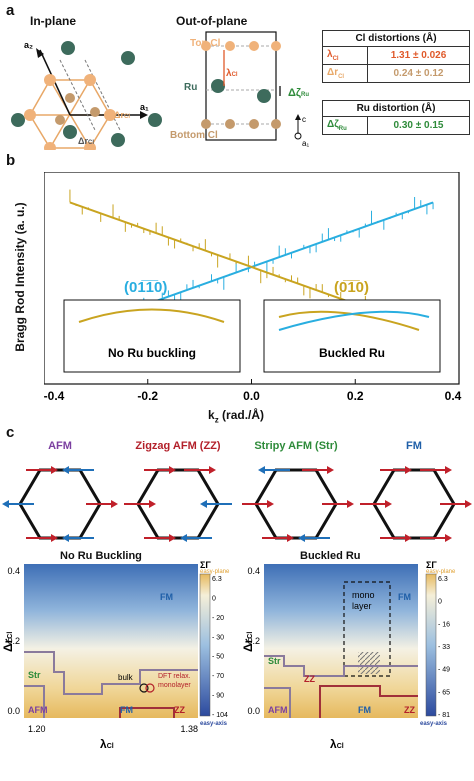 This screenshot has height=781, width=474. Describe the element at coordinates (218, 657) in the screenshot. I see `colorbar-tick: - 50` at that location.